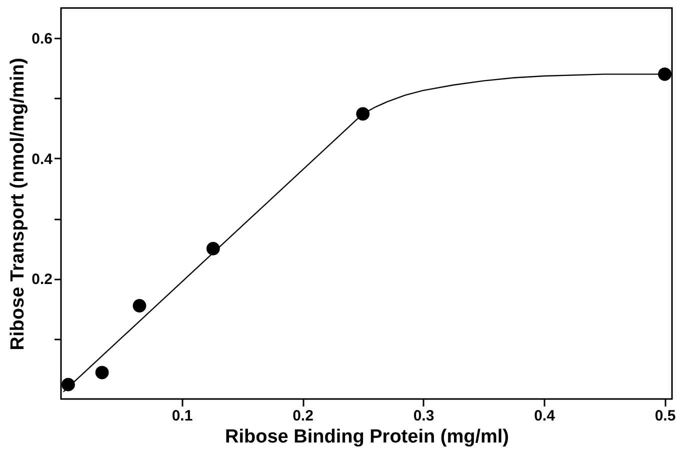 The image size is (683, 452). Describe the element at coordinates (367, 437) in the screenshot. I see `x-axis-title: Ribose Binding Protein (mg/ml)` at that location.